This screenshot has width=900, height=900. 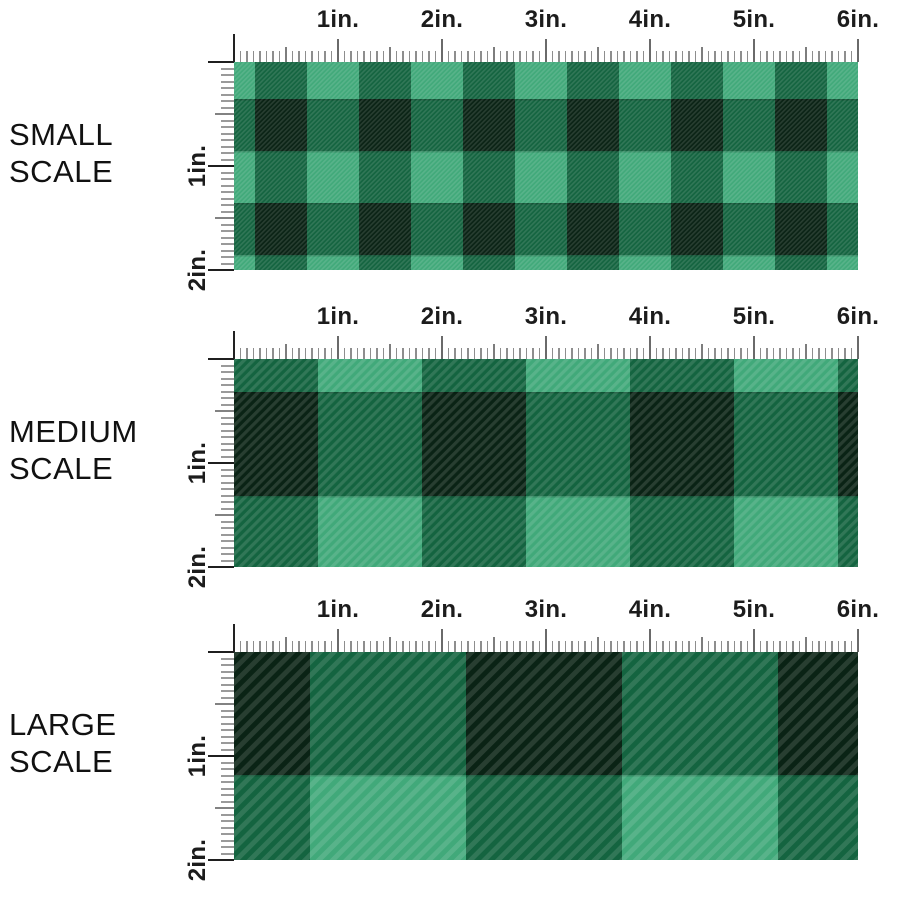 I want to click on scale-title-line1: LARGE, so click(x=63, y=724).